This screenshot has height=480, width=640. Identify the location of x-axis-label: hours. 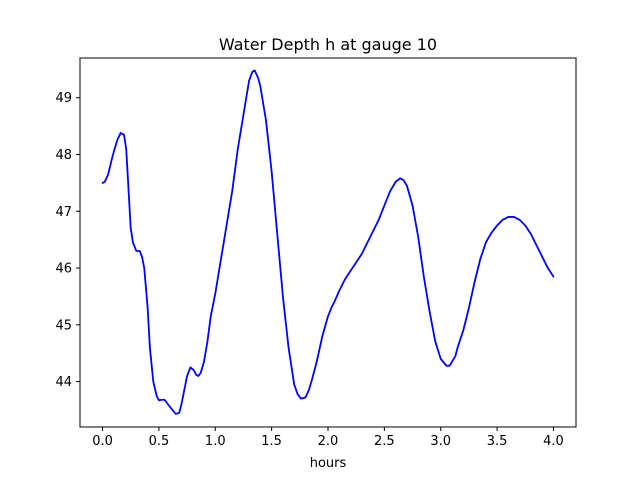
(328, 463).